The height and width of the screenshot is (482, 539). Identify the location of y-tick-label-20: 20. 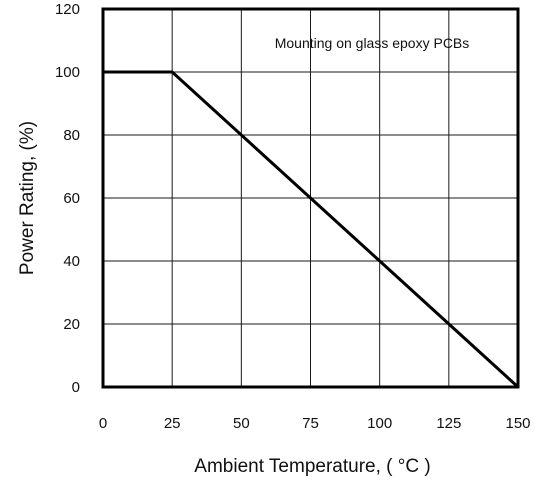
(71, 324).